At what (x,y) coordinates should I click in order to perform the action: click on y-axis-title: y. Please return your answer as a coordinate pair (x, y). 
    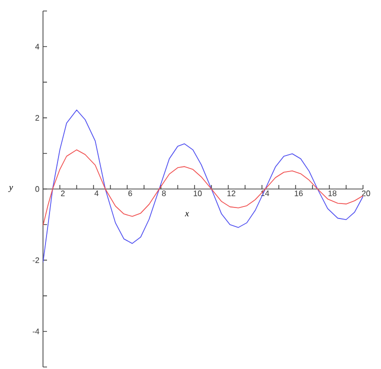
    Looking at the image, I should click on (10, 189).